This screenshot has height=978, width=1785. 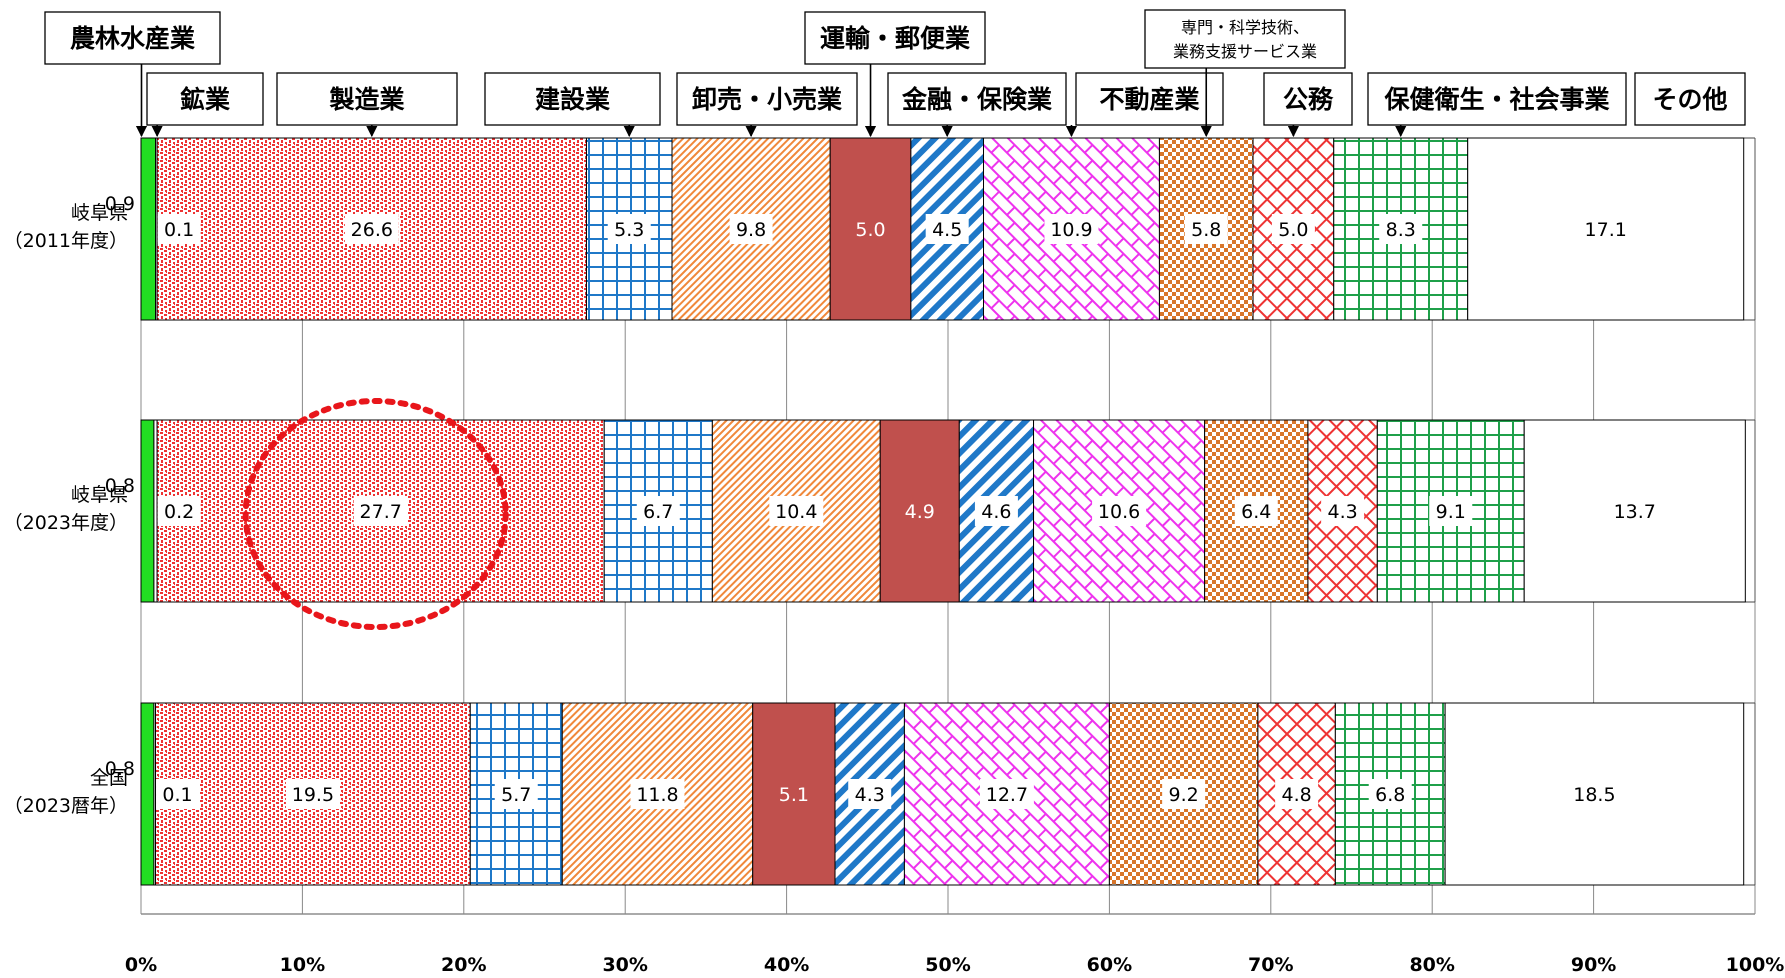 I want to click on data-label: 0.1, so click(x=179, y=230).